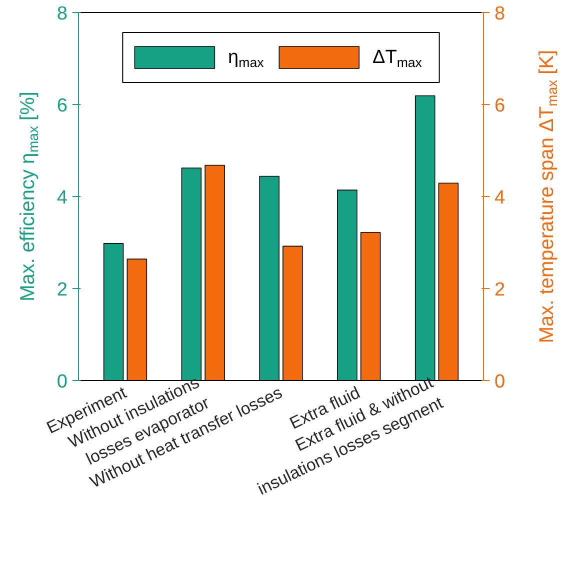 The image size is (567, 586). Describe the element at coordinates (500, 382) in the screenshot. I see `y2-tick-label: 0` at that location.